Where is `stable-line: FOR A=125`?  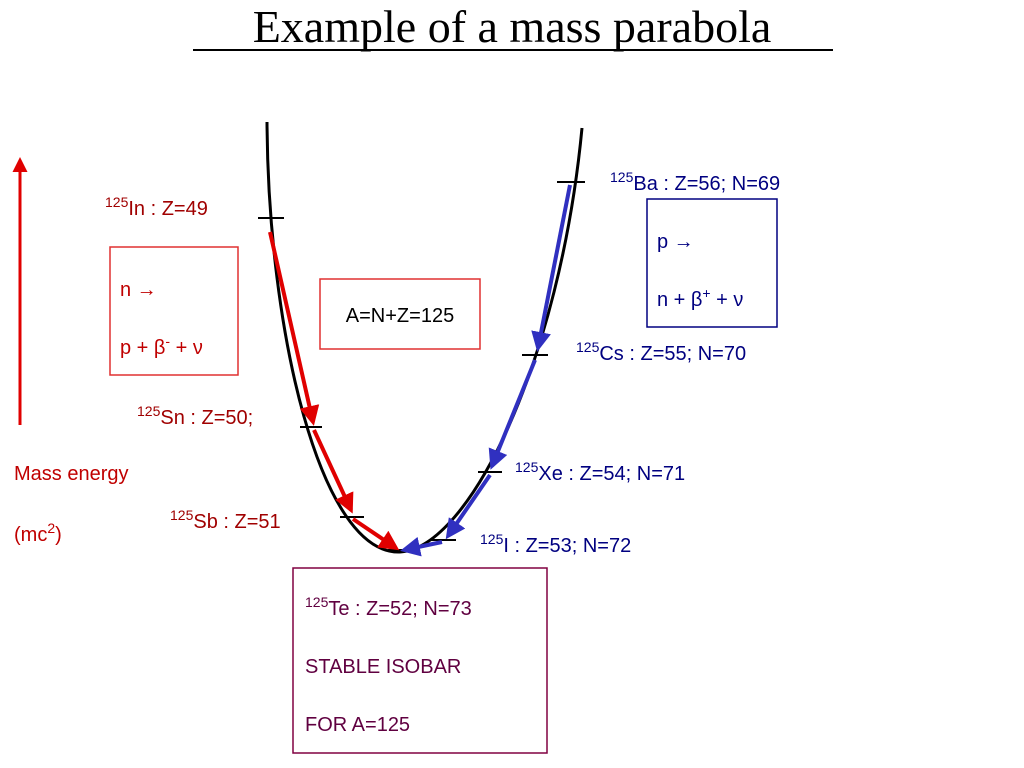
stable-line: FOR A=125 is located at coordinates (357, 725).